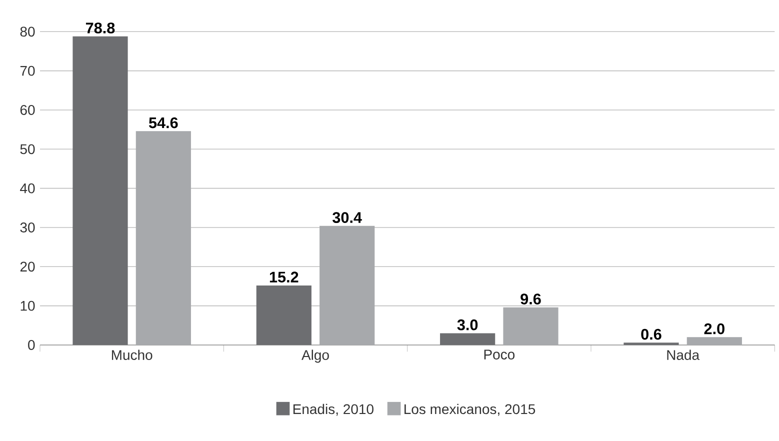  I want to click on data-label: 54.6, so click(163, 122).